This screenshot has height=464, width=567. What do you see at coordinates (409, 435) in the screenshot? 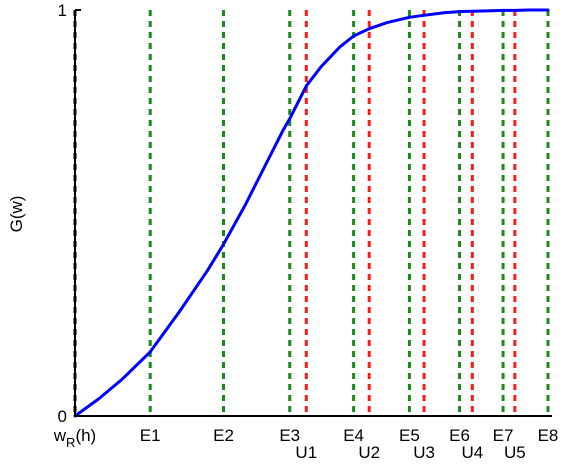
I see `x-tick-label-e5: E5` at bounding box center [409, 435].